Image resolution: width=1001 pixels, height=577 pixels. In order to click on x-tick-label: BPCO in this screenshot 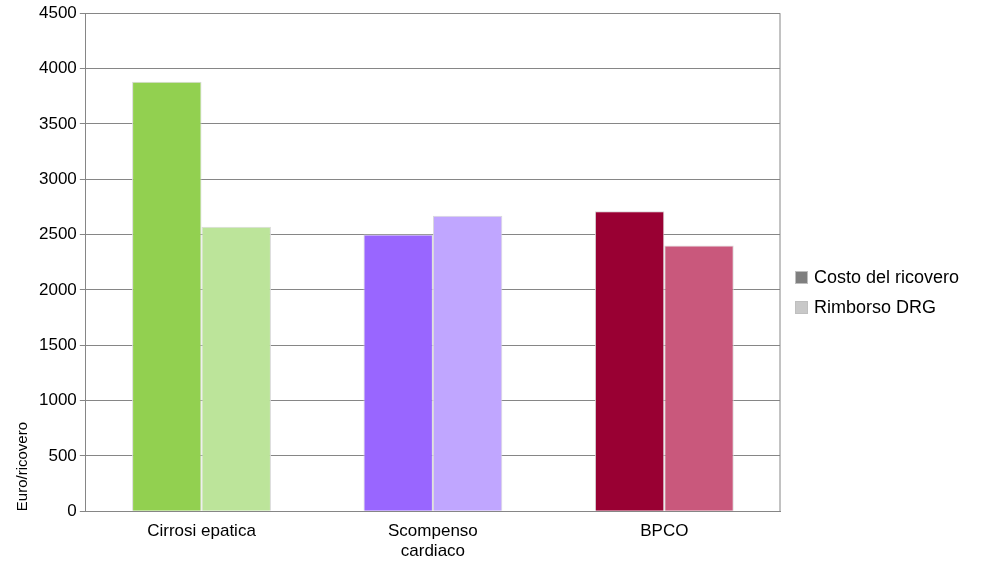, I will do `click(664, 531)`.